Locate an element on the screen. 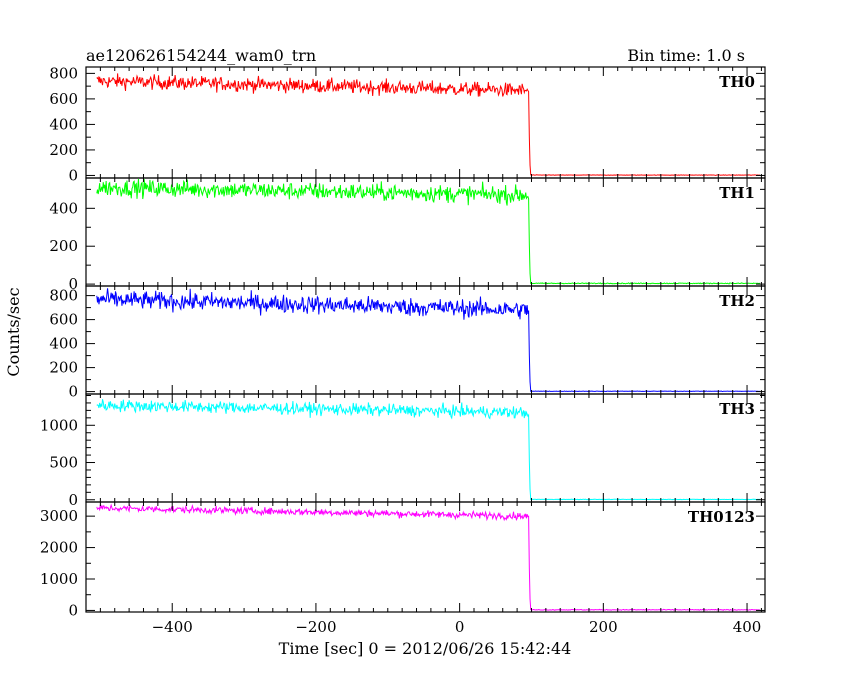 The height and width of the screenshot is (680, 850). x-axis-label: Time [sec] 0 = 2012/06/26 15:42:44 is located at coordinates (425, 648).